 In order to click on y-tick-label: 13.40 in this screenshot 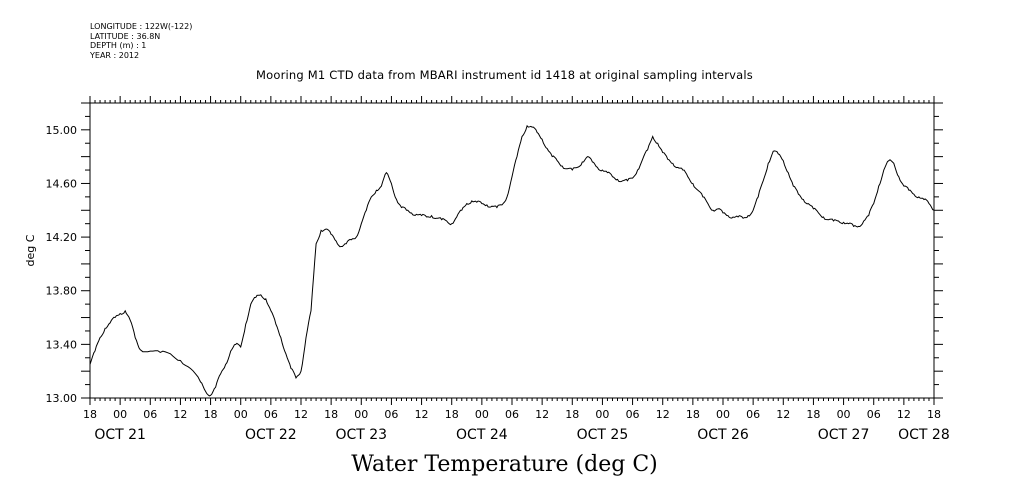, I will do `click(62, 344)`.